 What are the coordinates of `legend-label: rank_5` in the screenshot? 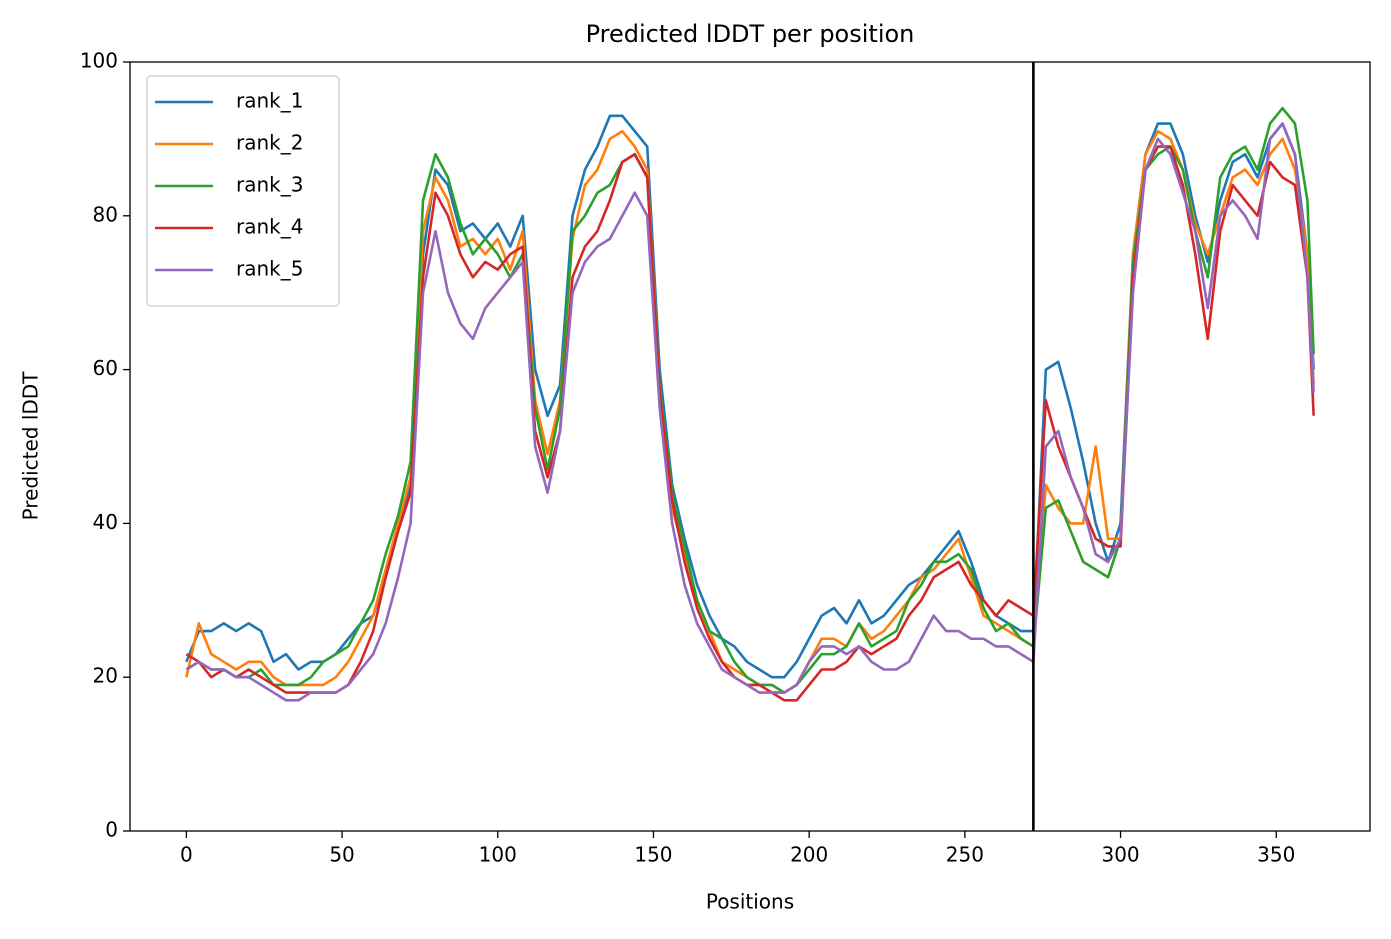 It's located at (269, 269).